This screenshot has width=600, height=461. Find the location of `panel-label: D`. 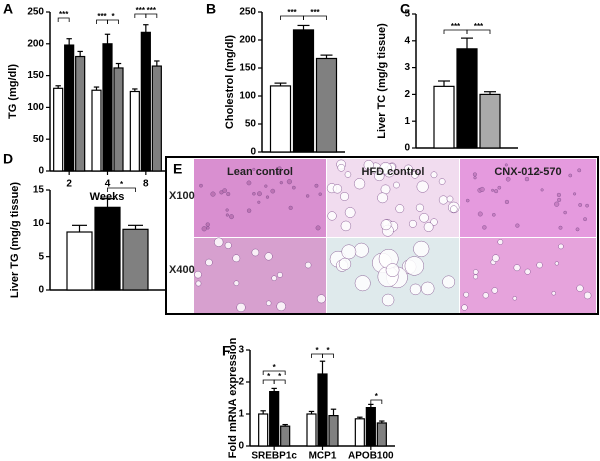

panel-label: D is located at coordinates (8, 159).